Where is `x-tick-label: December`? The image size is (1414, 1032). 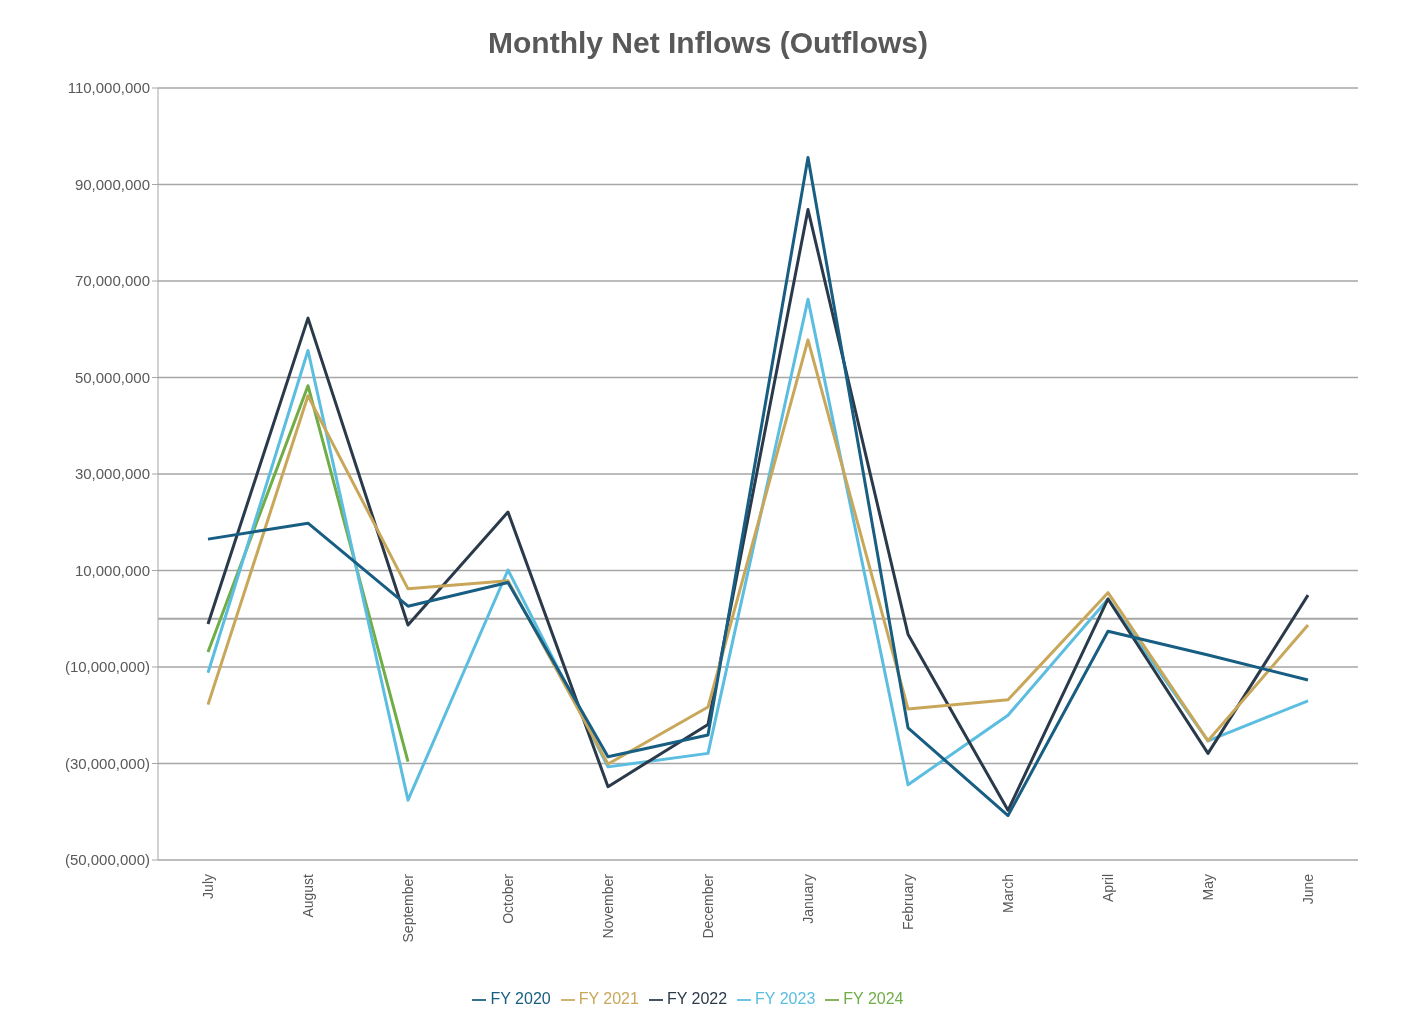 x-tick-label: December is located at coordinates (708, 906).